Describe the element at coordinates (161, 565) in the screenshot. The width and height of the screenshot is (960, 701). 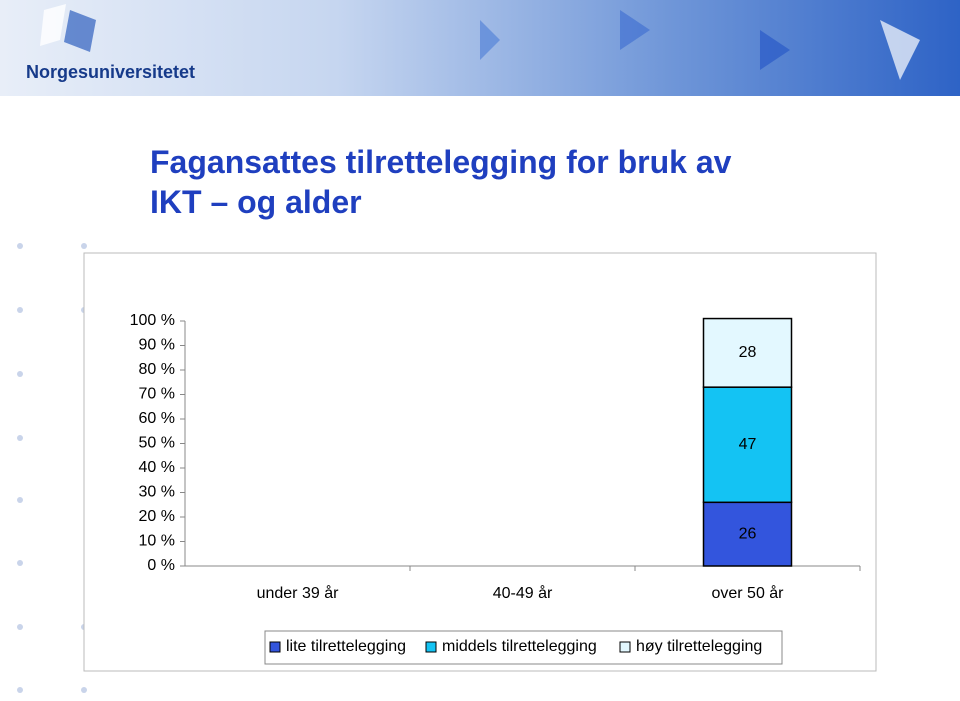
I see `y-tick-label: 0 %` at that location.